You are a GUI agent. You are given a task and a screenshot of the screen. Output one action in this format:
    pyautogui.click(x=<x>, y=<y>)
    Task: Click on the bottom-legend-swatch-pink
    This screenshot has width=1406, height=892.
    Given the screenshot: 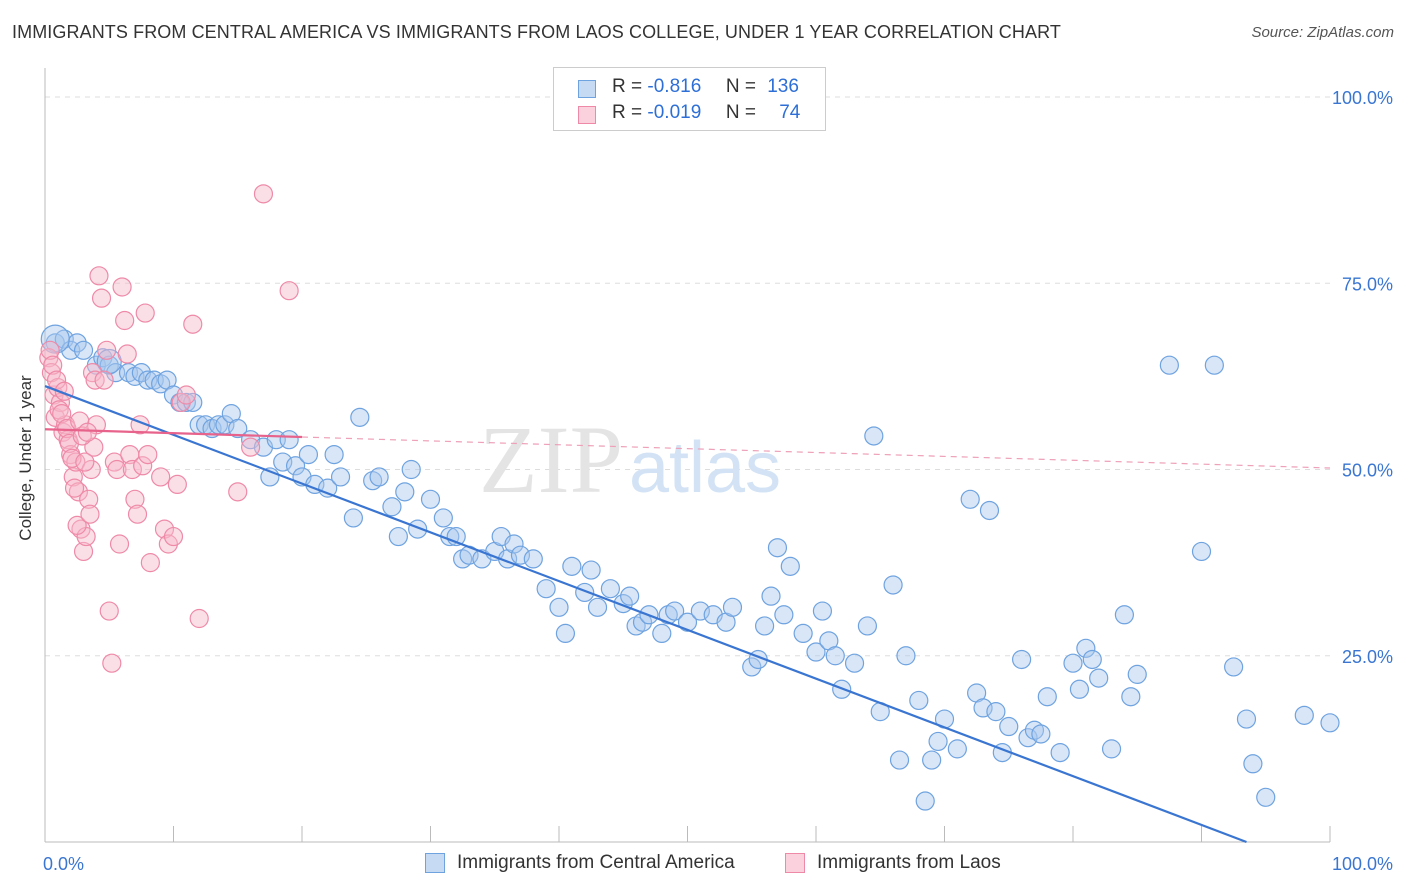 What is the action you would take?
    pyautogui.click(x=795, y=863)
    